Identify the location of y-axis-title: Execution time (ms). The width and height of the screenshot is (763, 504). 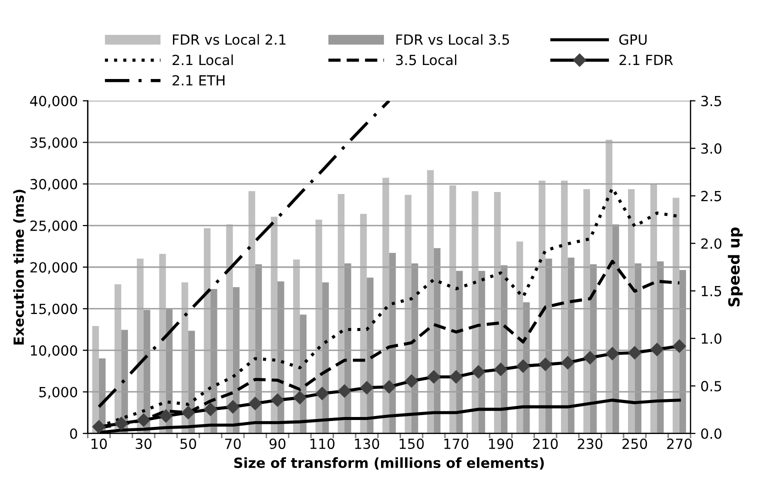
(19, 267).